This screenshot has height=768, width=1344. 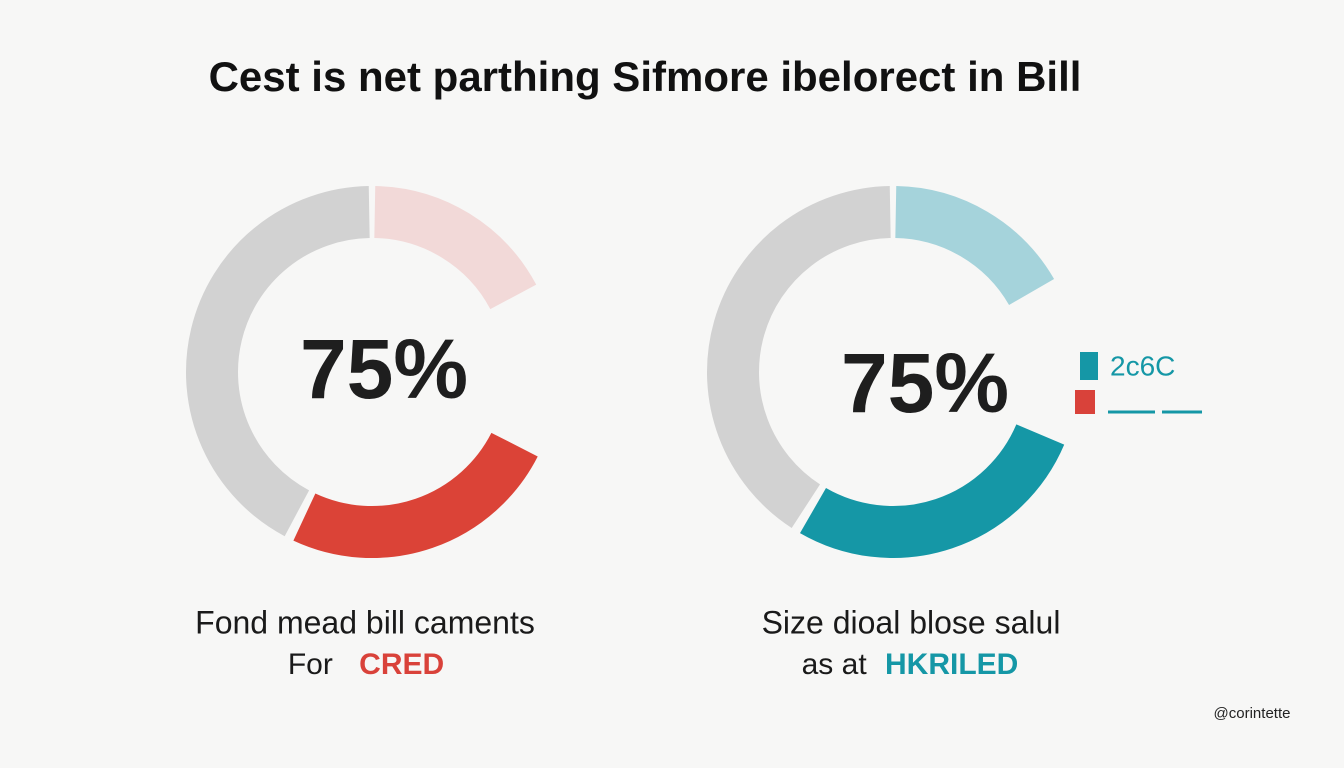 What do you see at coordinates (310, 664) in the screenshot?
I see `caption-prefix: For` at bounding box center [310, 664].